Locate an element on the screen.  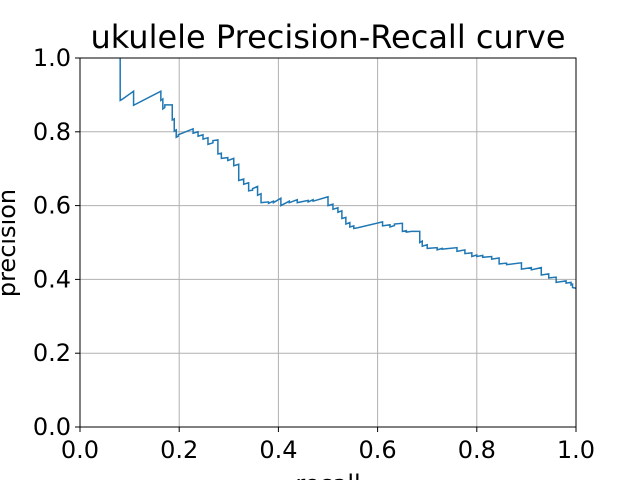
chart-title: ukulele Precision-Recall curve is located at coordinates (327, 37).